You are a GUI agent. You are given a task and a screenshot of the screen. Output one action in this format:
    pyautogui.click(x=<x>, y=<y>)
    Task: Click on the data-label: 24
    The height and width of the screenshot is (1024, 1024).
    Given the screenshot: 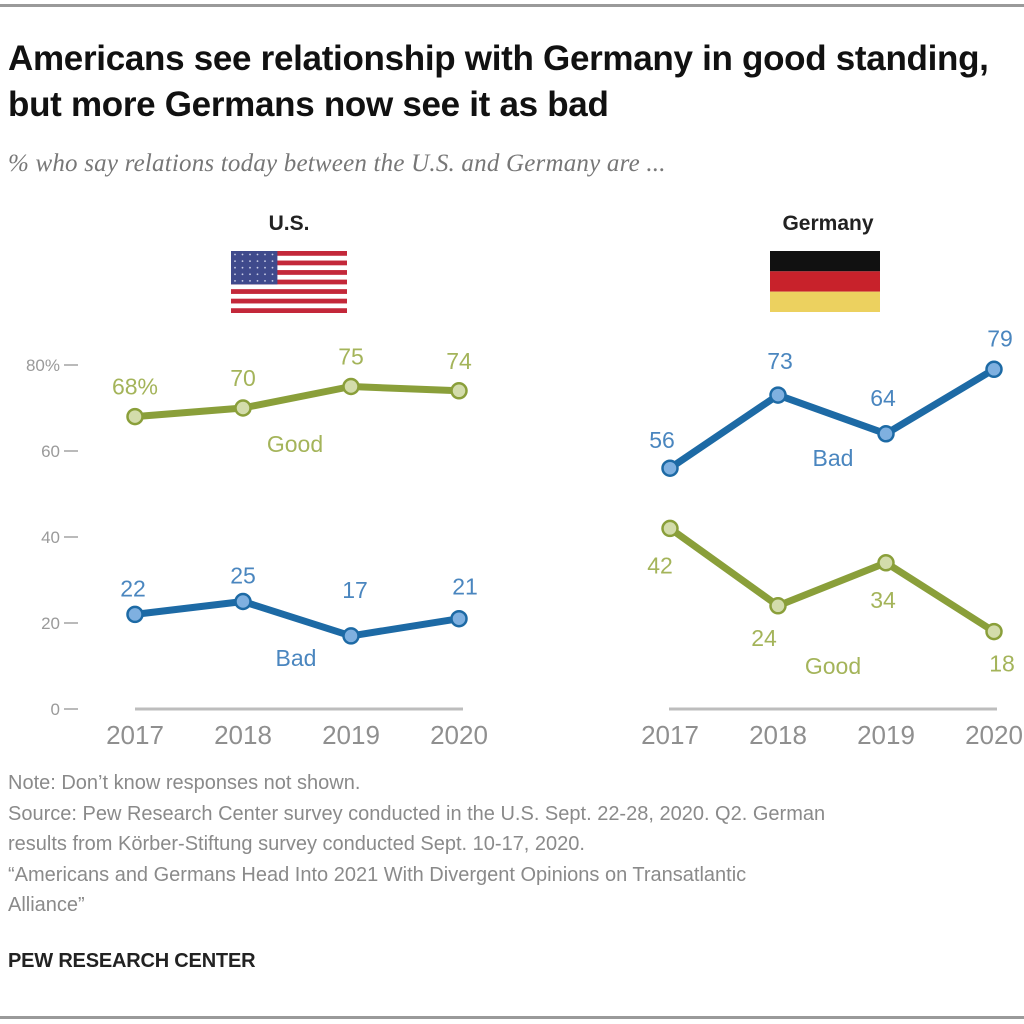 What is the action you would take?
    pyautogui.click(x=764, y=638)
    